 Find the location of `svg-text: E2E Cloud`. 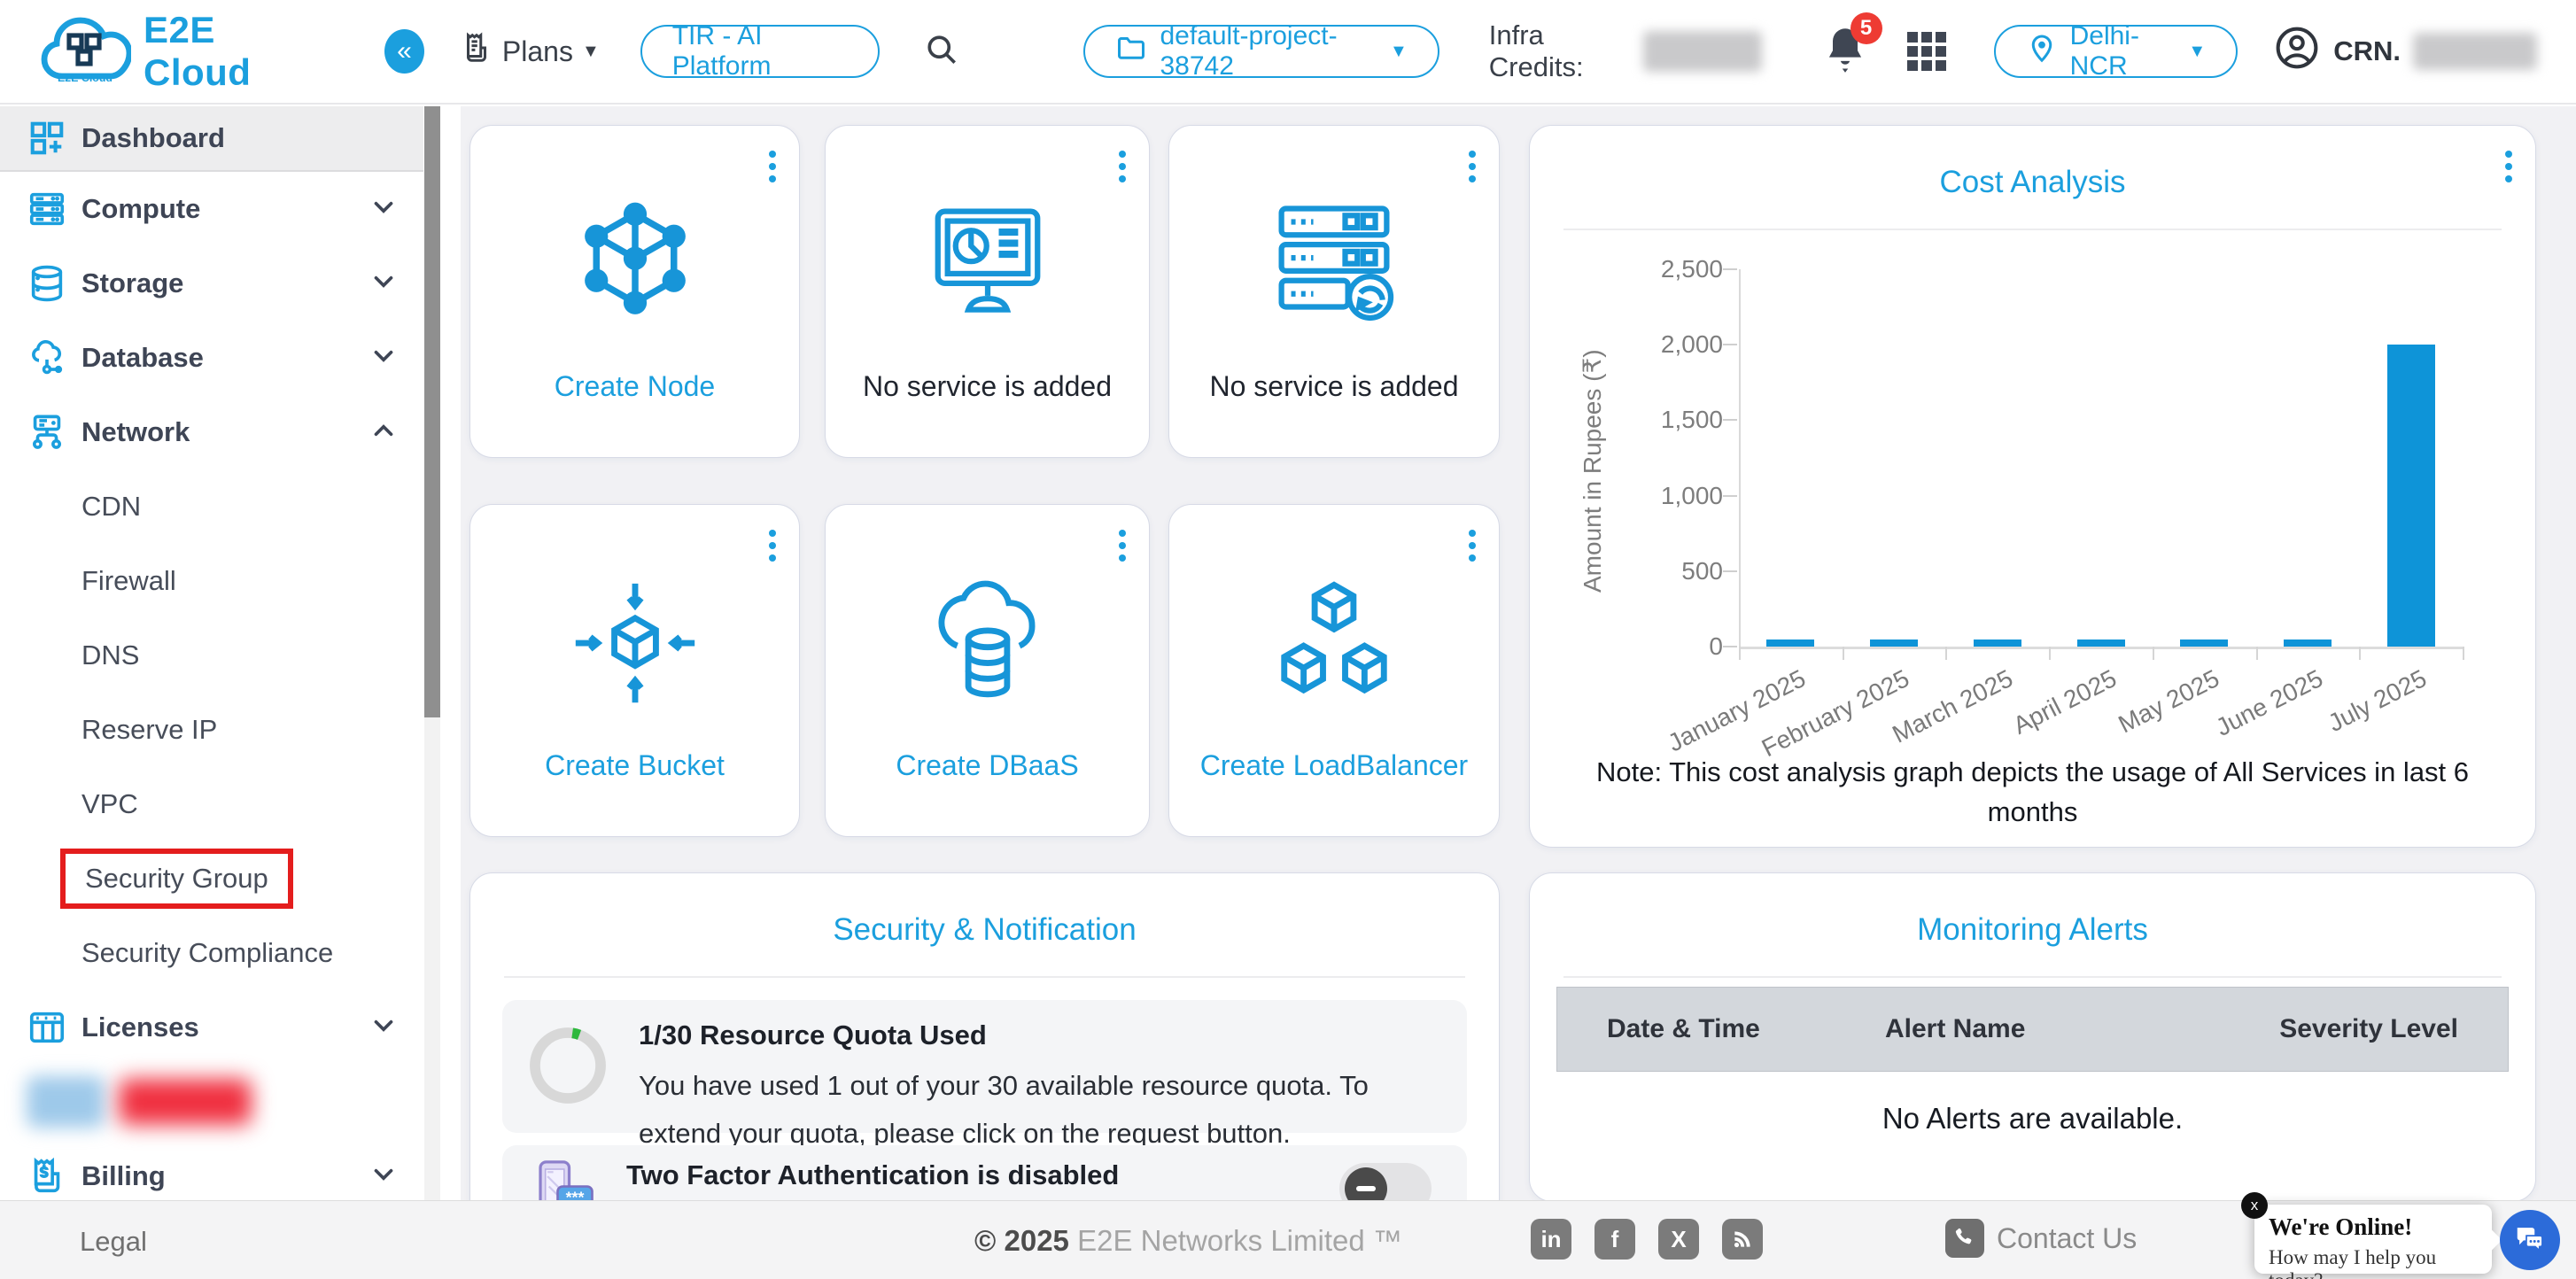

svg-text: E2E Cloud is located at coordinates (85, 78).